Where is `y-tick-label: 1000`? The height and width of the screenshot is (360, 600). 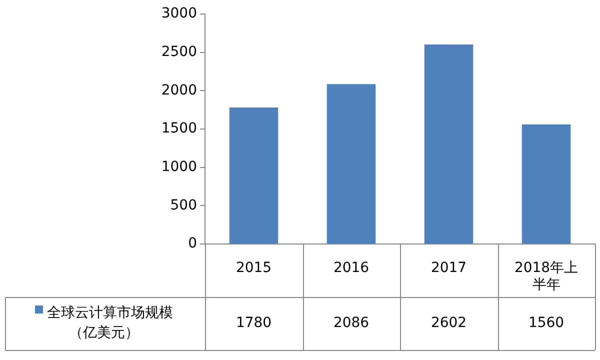
y-tick-label: 1000 is located at coordinates (179, 166).